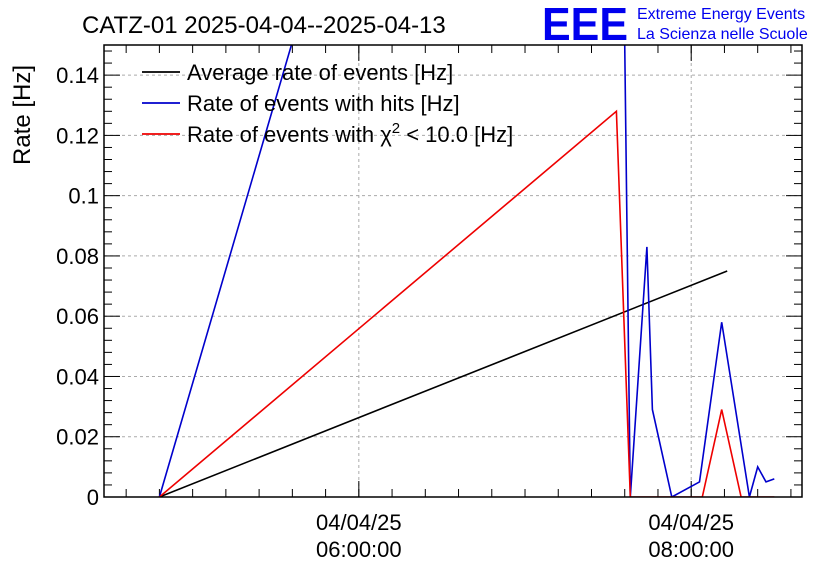 The height and width of the screenshot is (572, 836). Describe the element at coordinates (721, 14) in the screenshot. I see `eee-logo-line1: Extreme Energy Events` at that location.